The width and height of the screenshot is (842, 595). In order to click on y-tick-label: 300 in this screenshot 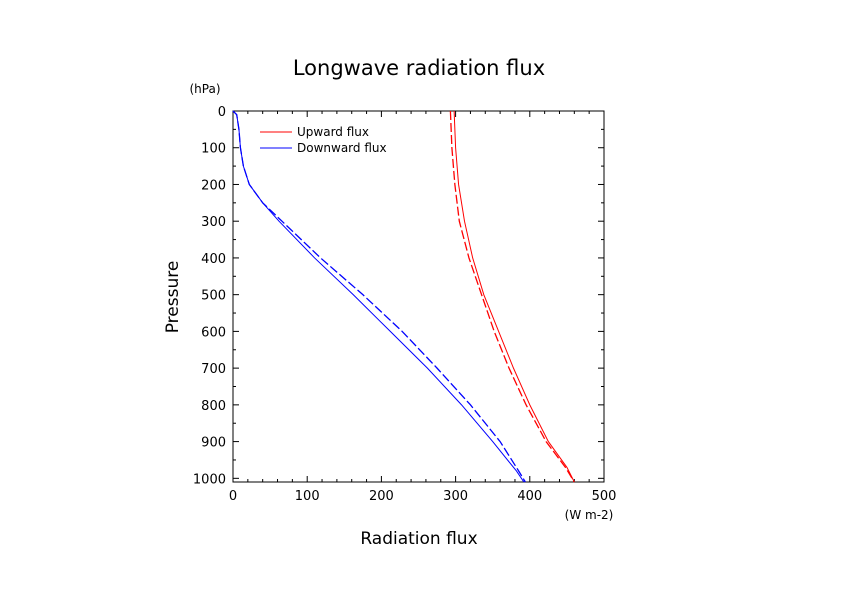, I will do `click(213, 222)`.